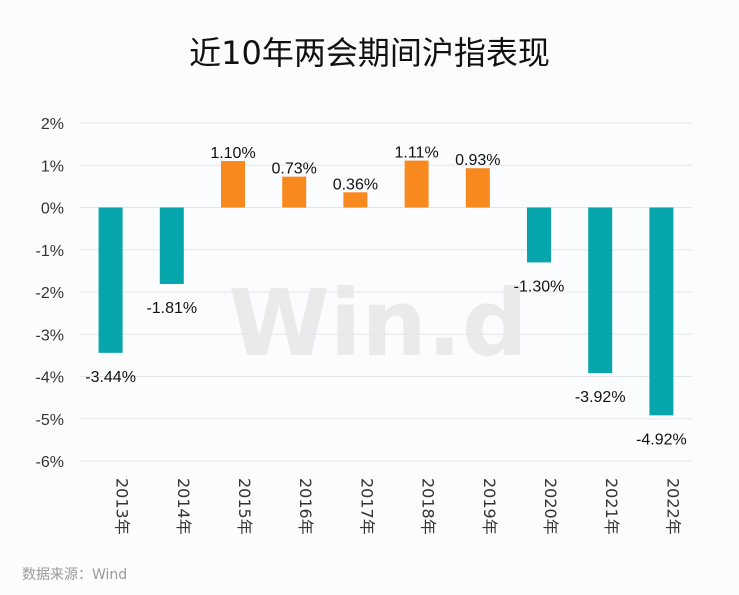 This screenshot has width=739, height=595. I want to click on watermark: Win.d, so click(377, 323).